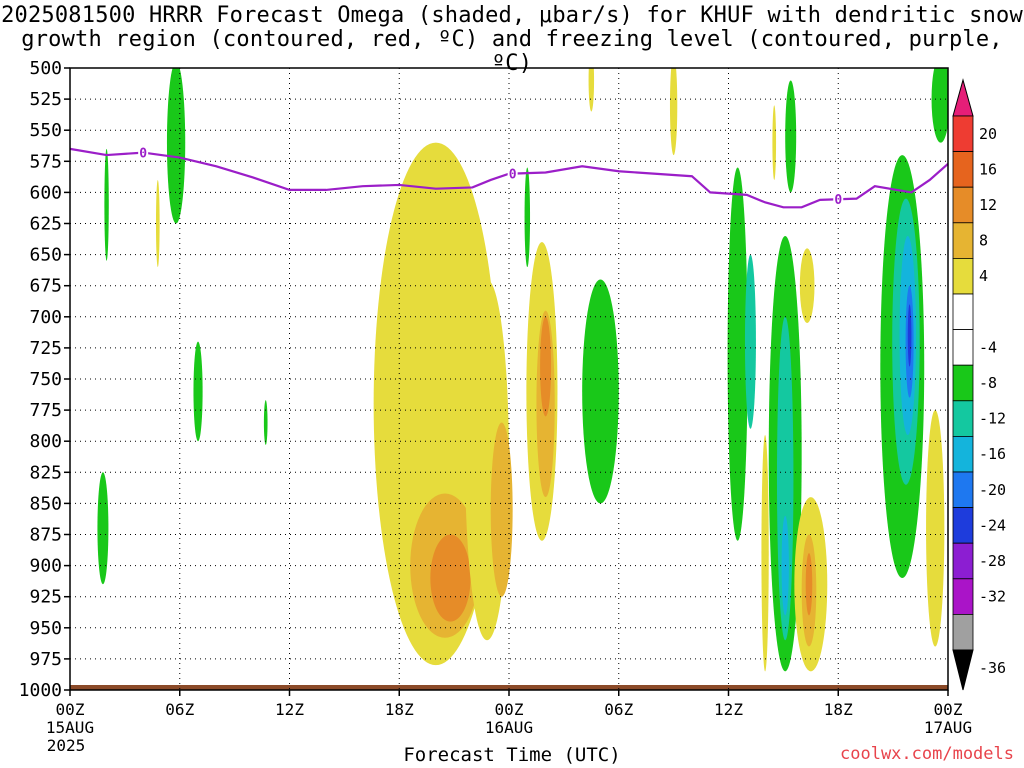  What do you see at coordinates (45, 503) in the screenshot?
I see `y-tick-label: 850` at bounding box center [45, 503].